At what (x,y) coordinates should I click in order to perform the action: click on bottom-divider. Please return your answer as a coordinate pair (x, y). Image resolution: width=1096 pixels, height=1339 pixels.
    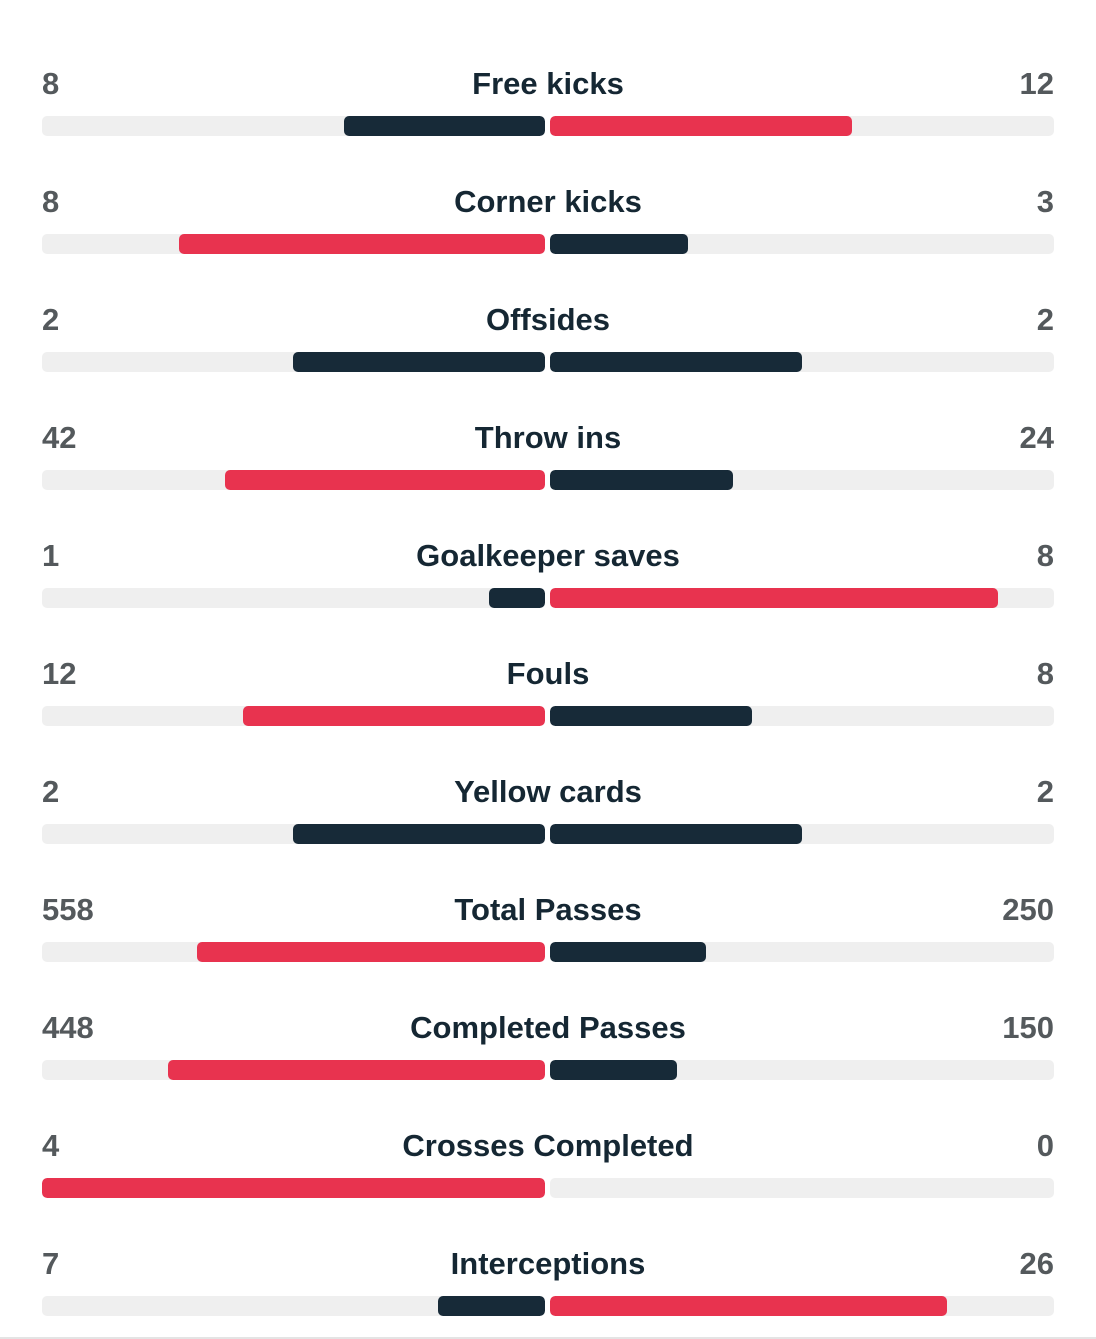
    Looking at the image, I should click on (548, 1338).